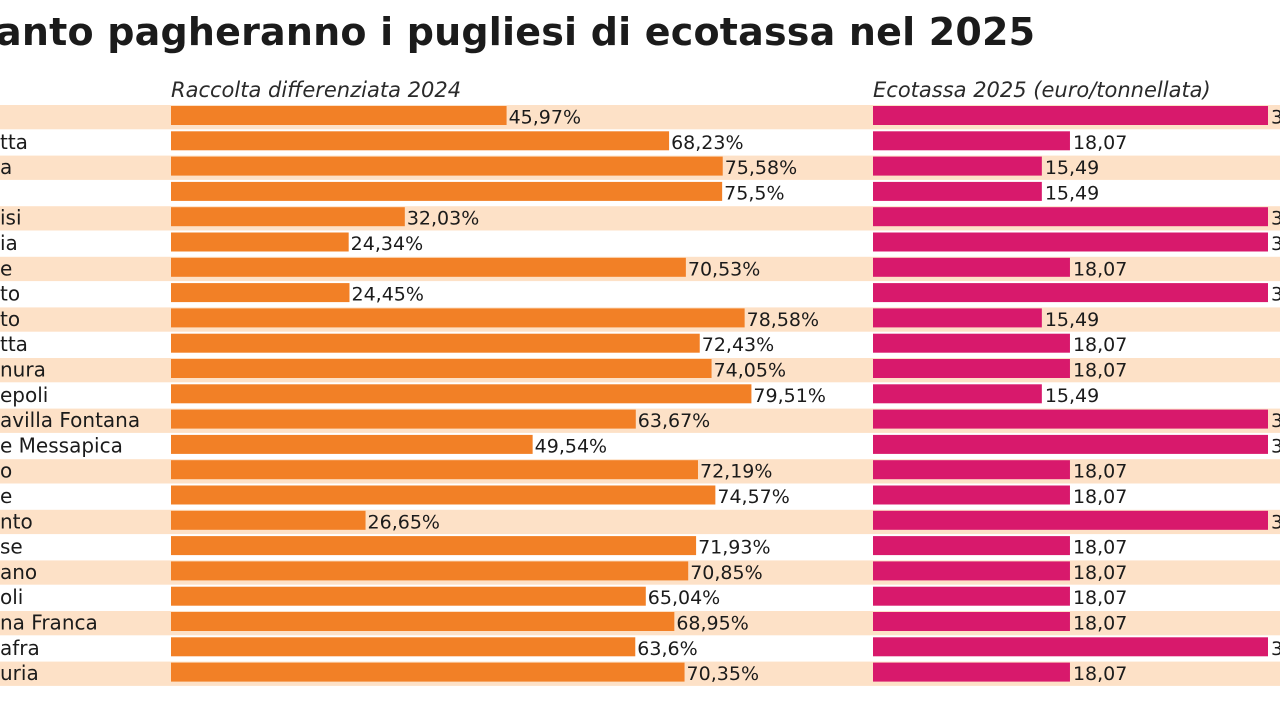  I want to click on recycling-value-label: 75,58%, so click(761, 168).